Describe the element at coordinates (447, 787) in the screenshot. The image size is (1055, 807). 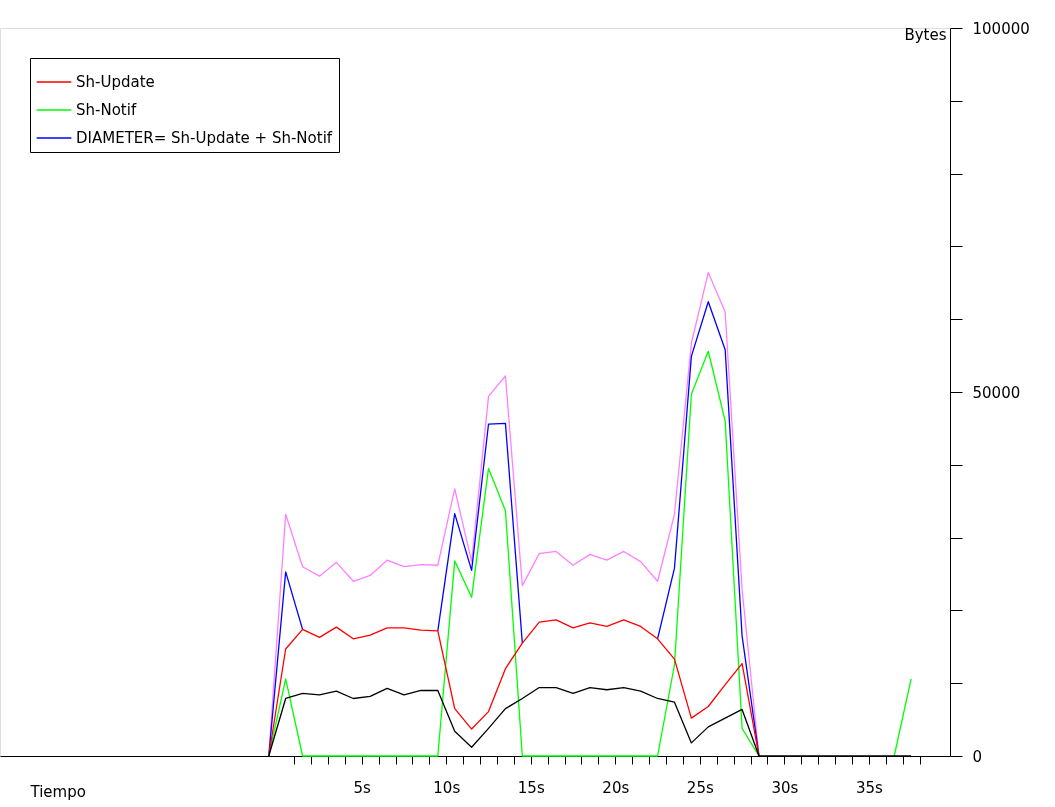
I see `x-tick-label: 10s` at that location.